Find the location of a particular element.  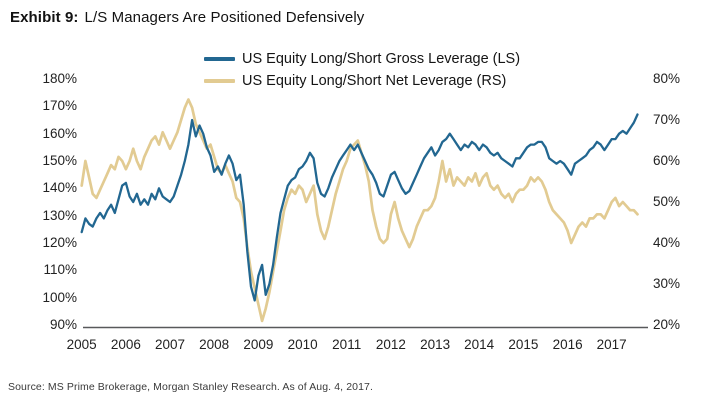

right-axis-tick-label: 30% is located at coordinates (667, 283).